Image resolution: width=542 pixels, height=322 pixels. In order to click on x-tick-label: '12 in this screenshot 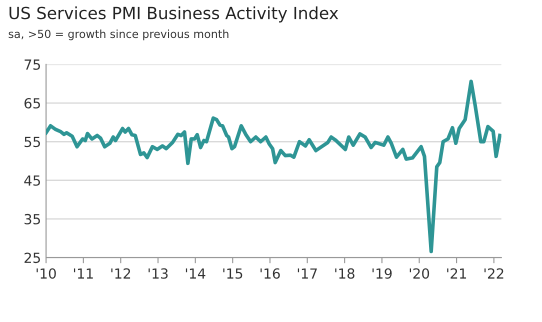, I will do `click(120, 273)`.